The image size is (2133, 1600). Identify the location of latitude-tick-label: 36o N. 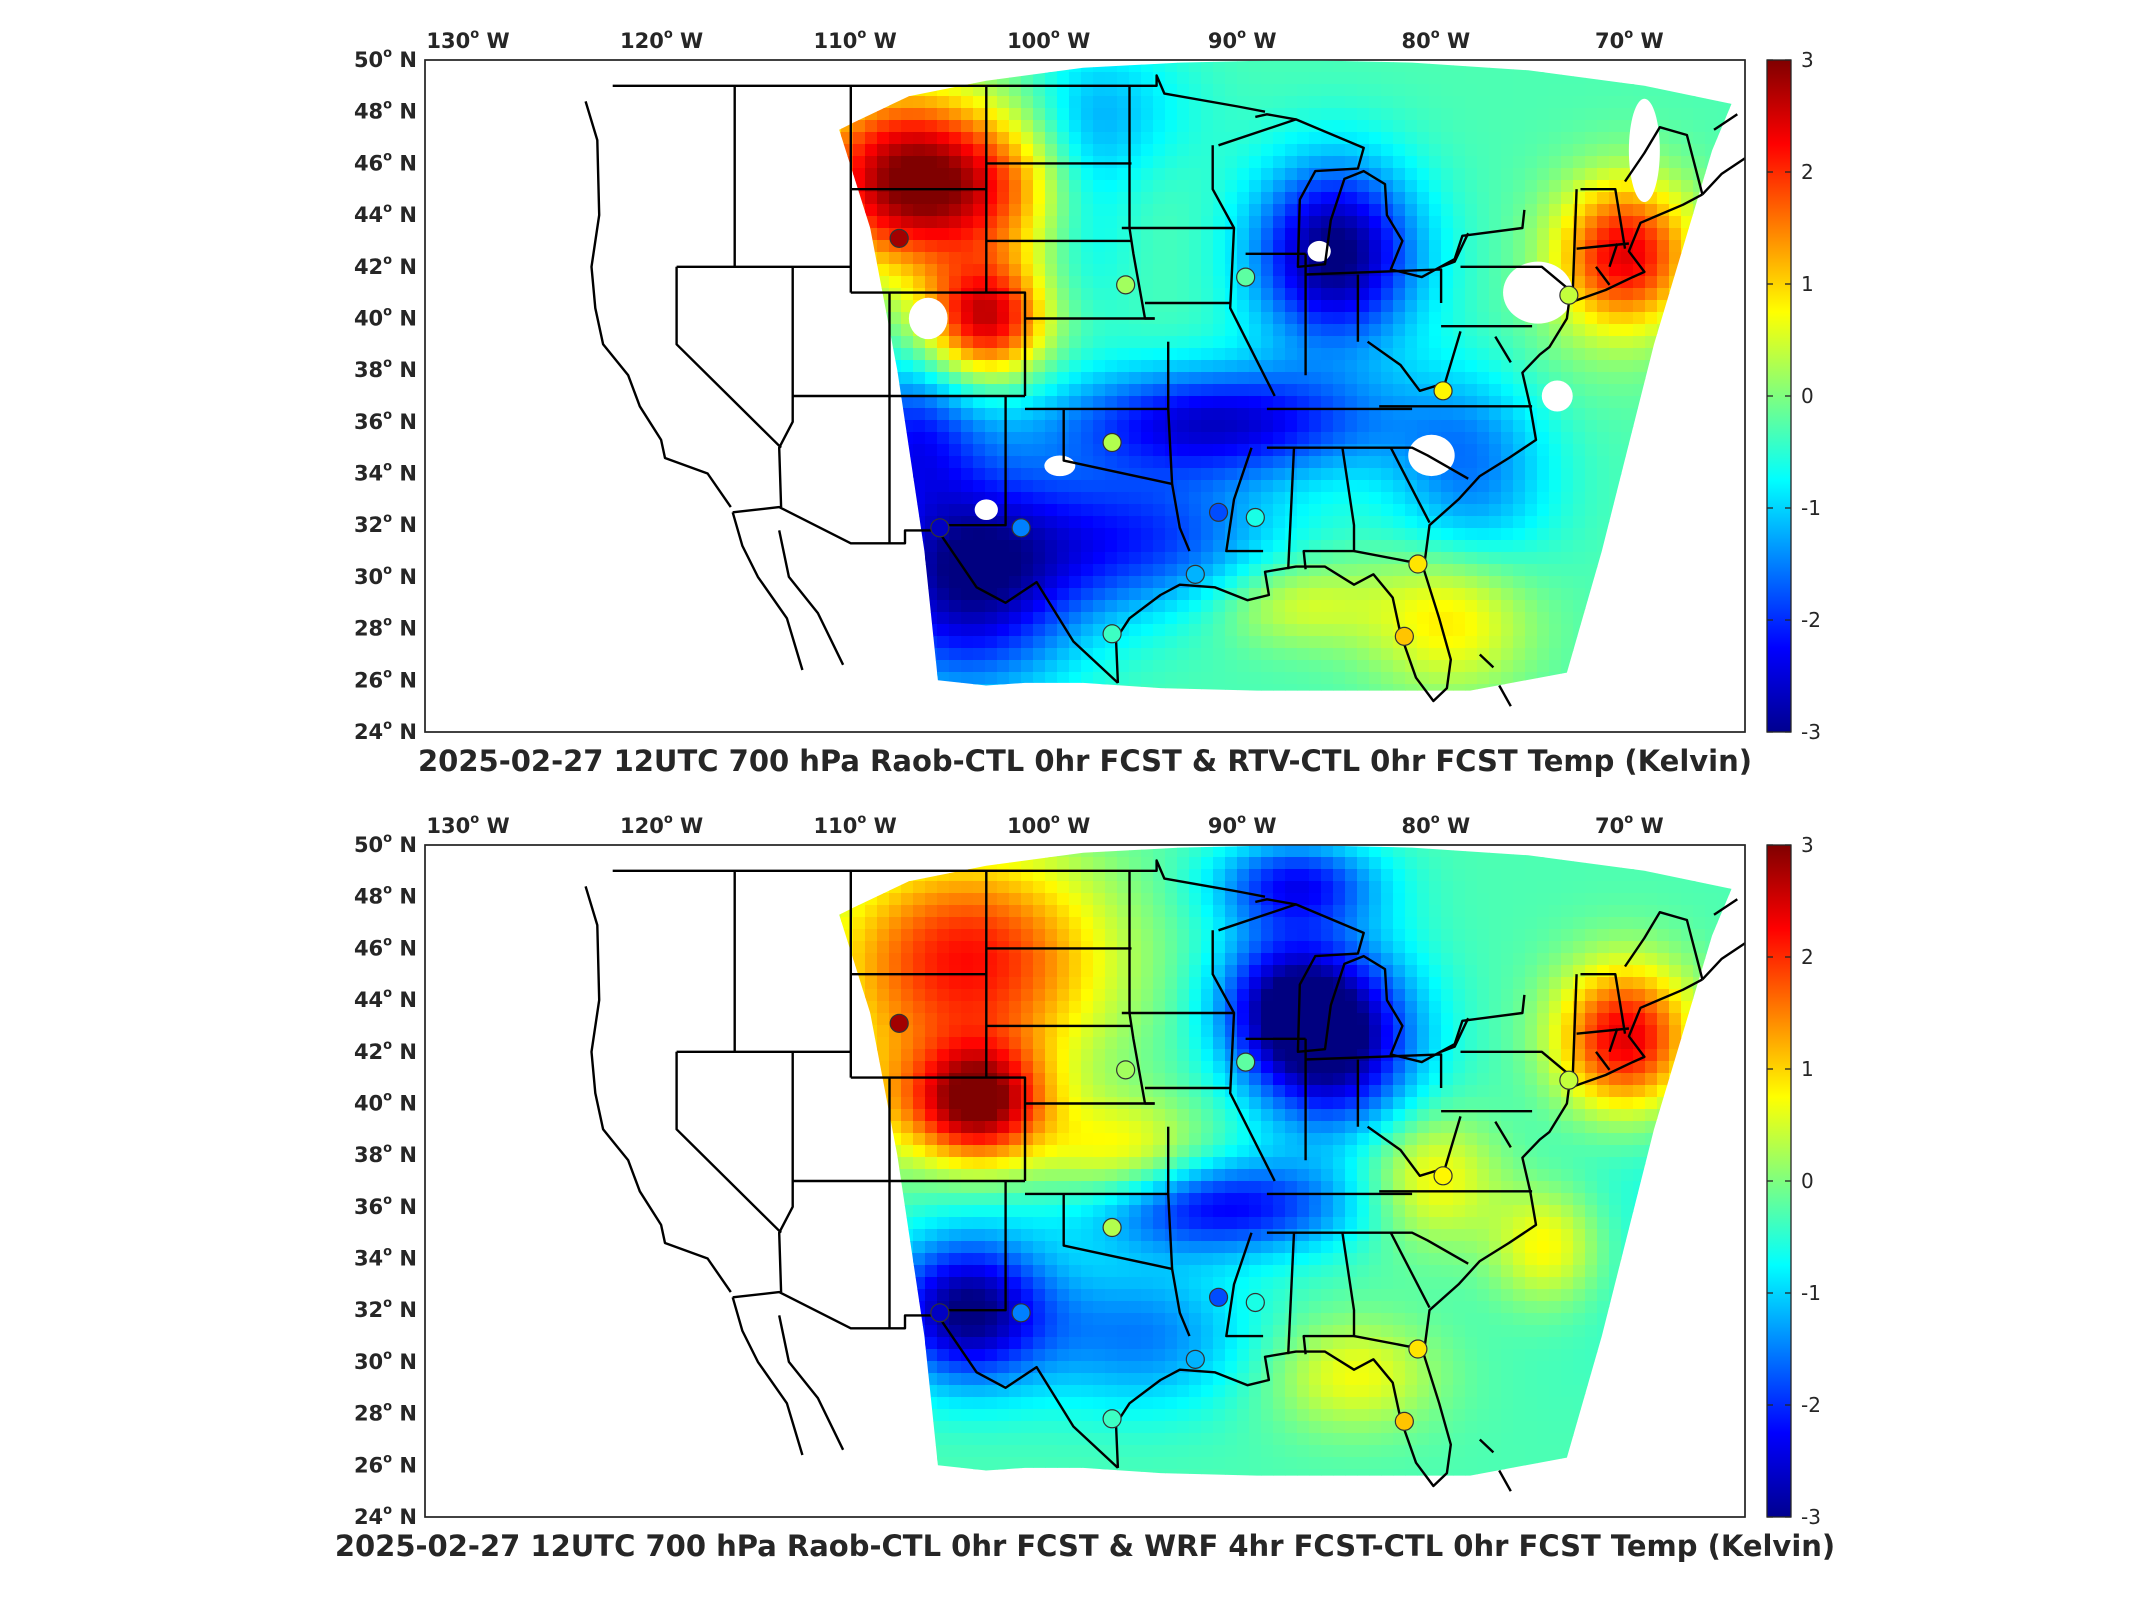
(385, 1206).